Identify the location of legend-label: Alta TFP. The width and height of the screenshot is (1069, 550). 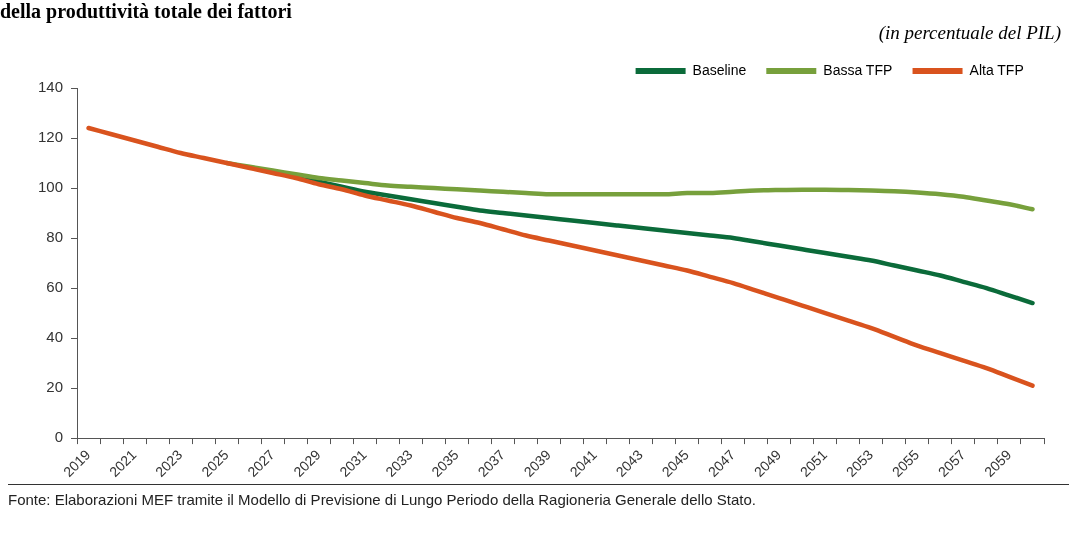
(996, 69).